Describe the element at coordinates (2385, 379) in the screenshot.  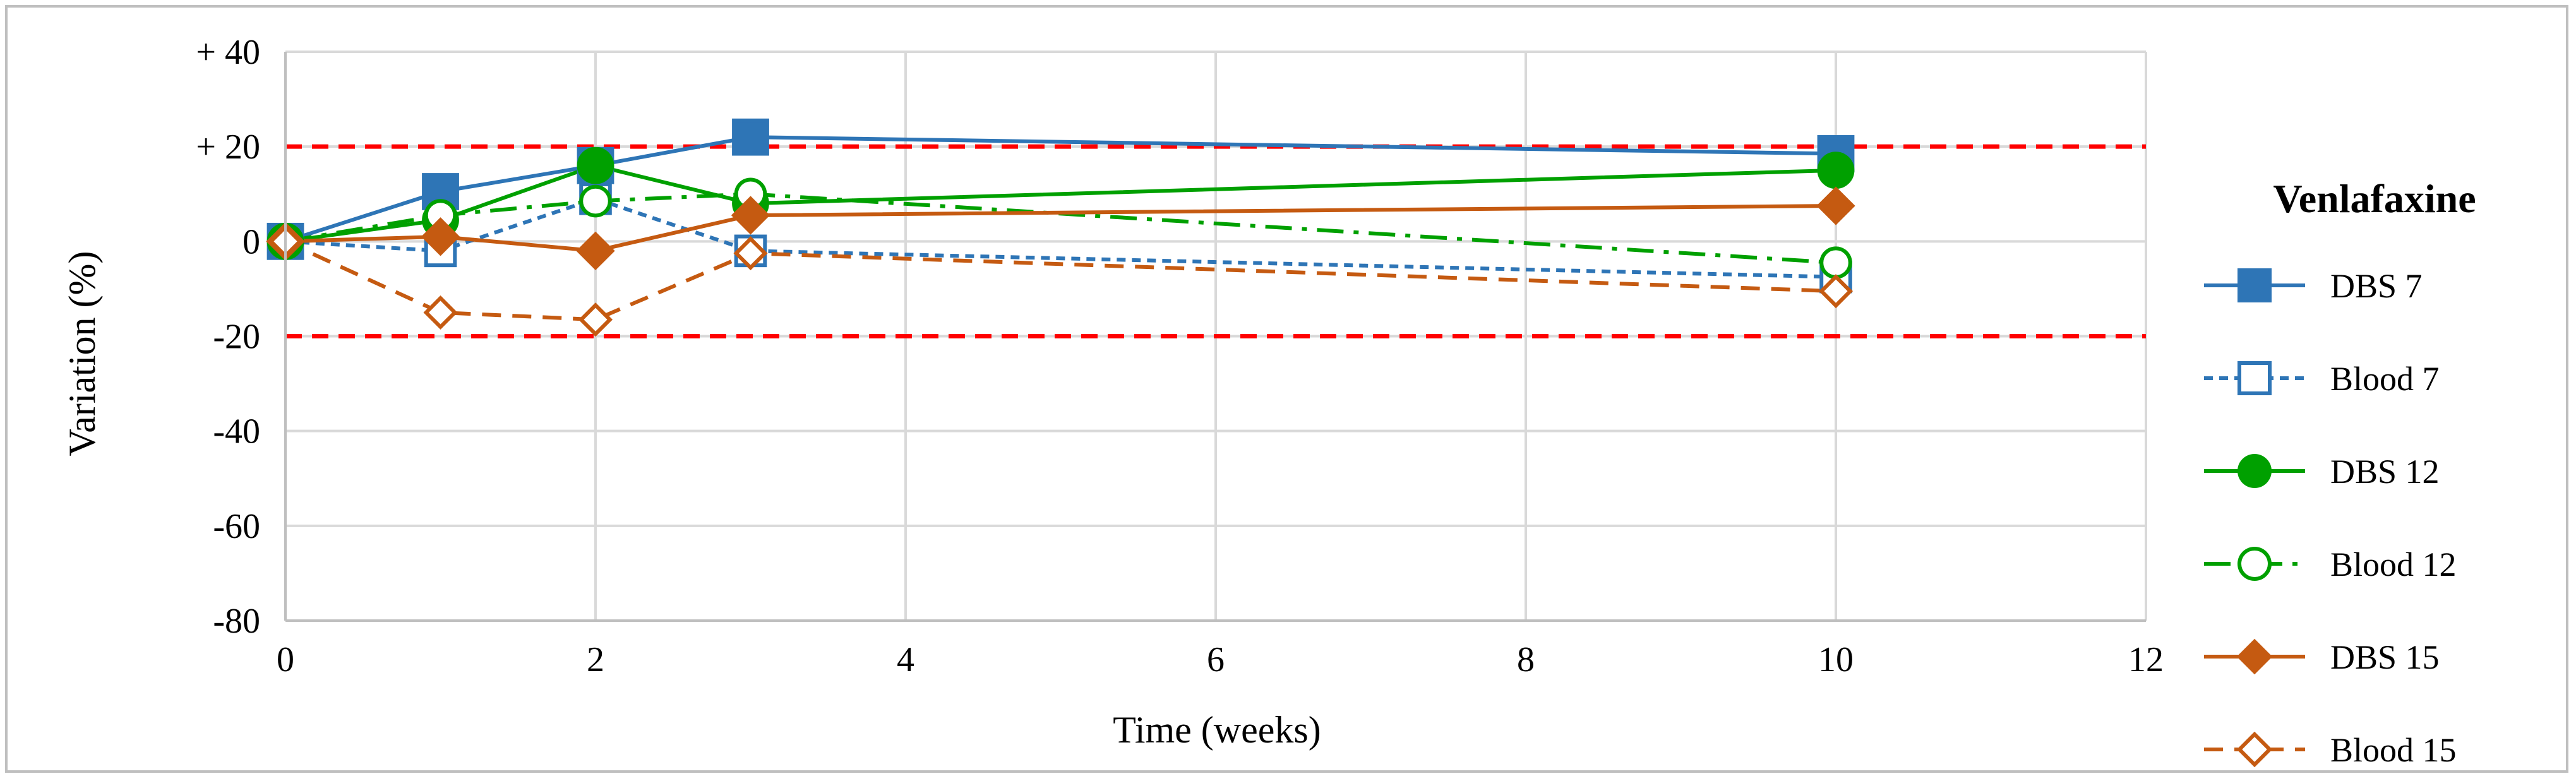
I see `legend-label: Blood 7` at that location.